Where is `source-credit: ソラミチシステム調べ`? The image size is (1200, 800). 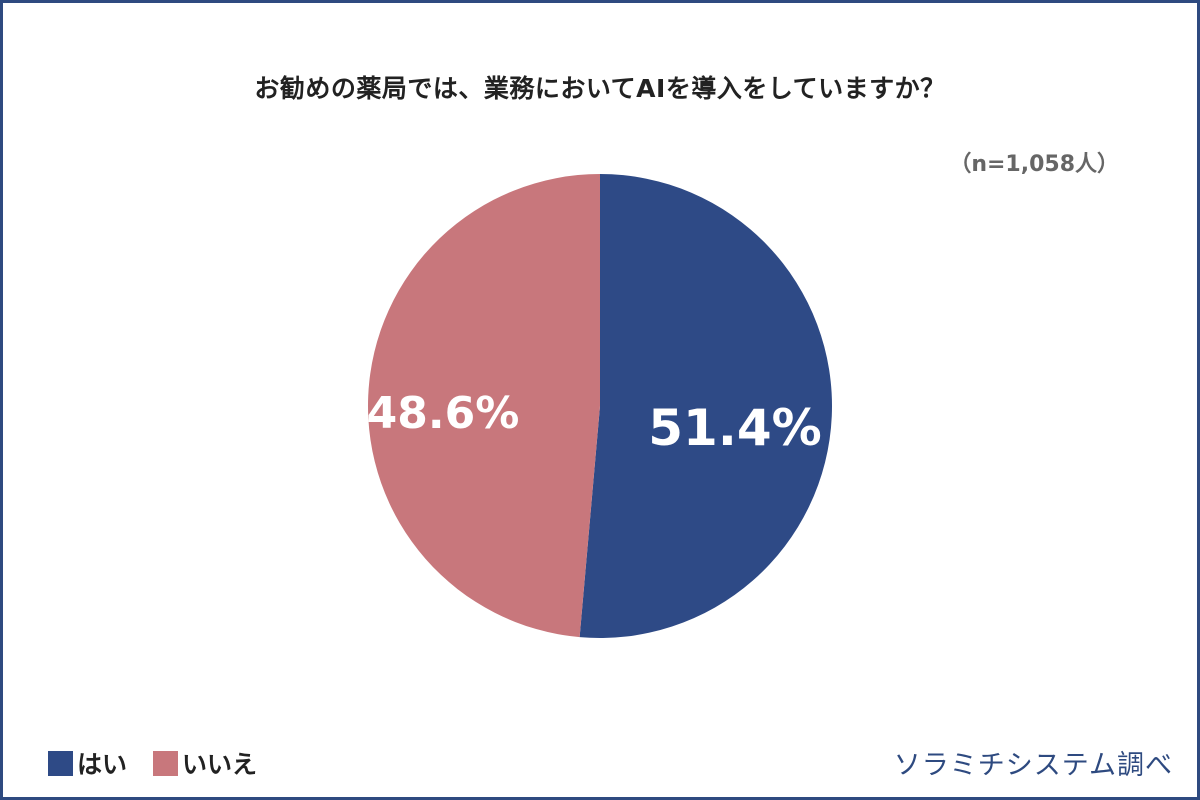
source-credit: ソラミチシステム調べ is located at coordinates (1033, 765).